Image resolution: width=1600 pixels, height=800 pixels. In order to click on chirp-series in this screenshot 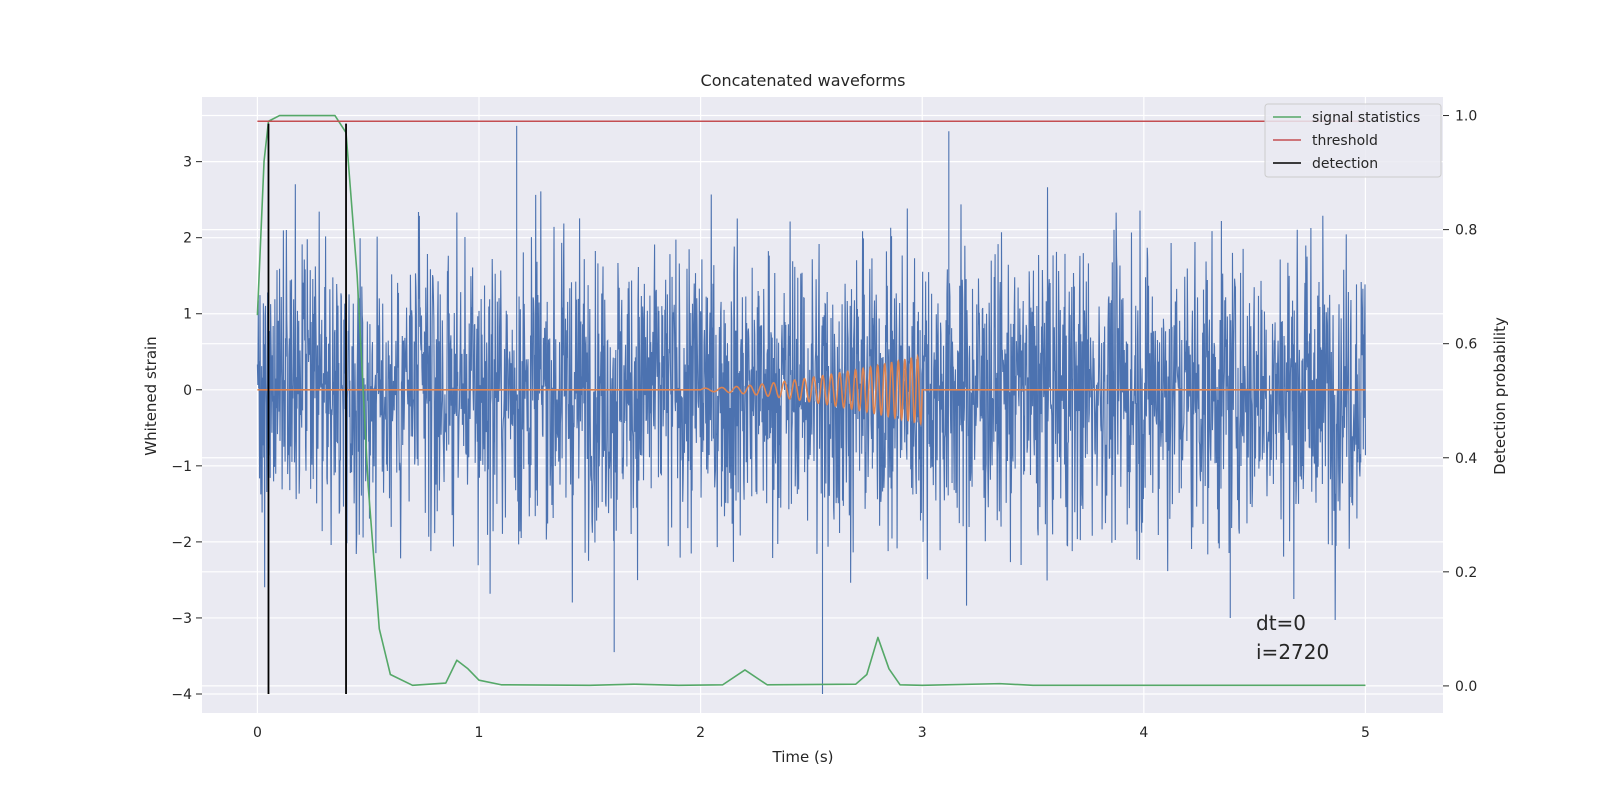, I will do `click(811, 390)`.